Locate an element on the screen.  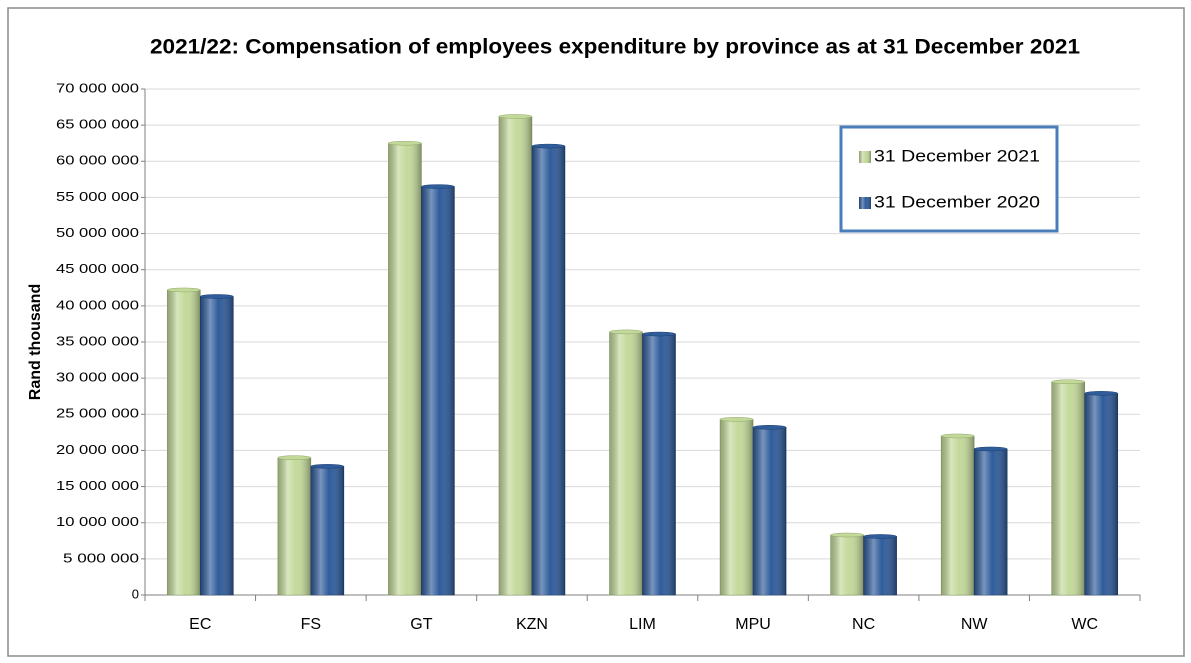
y-tick-label: 45 000 000 is located at coordinates (97, 268).